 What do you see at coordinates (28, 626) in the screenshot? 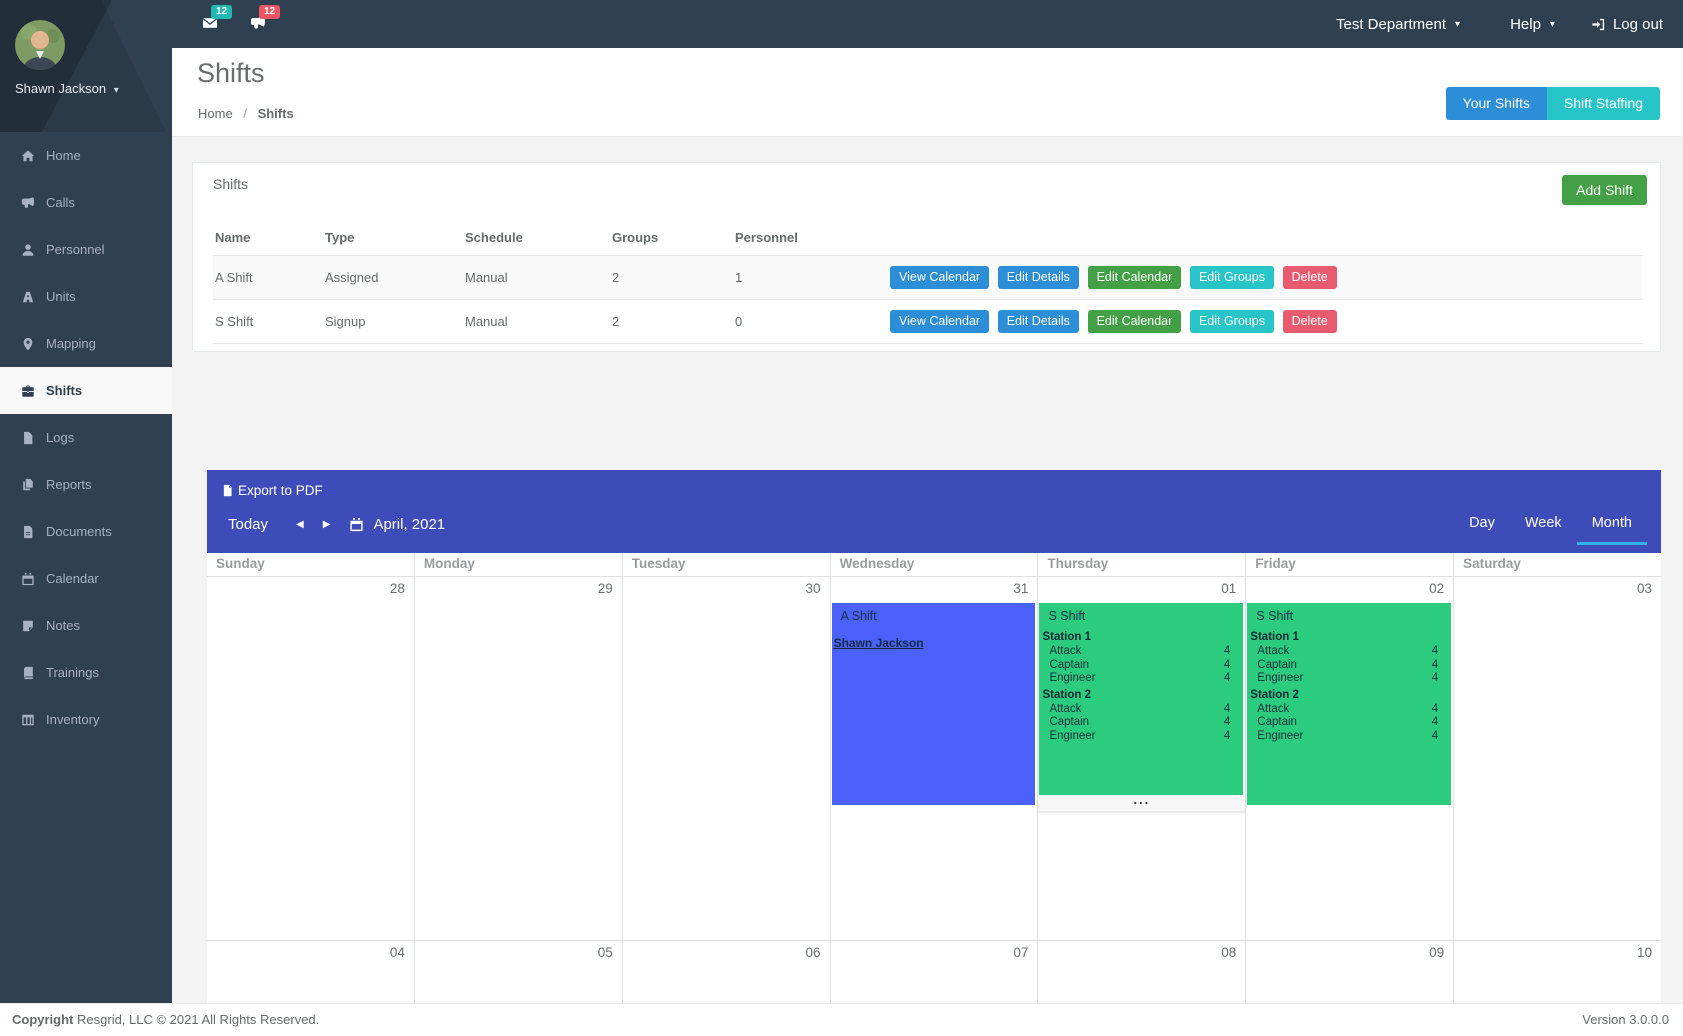
I see `note-icon` at bounding box center [28, 626].